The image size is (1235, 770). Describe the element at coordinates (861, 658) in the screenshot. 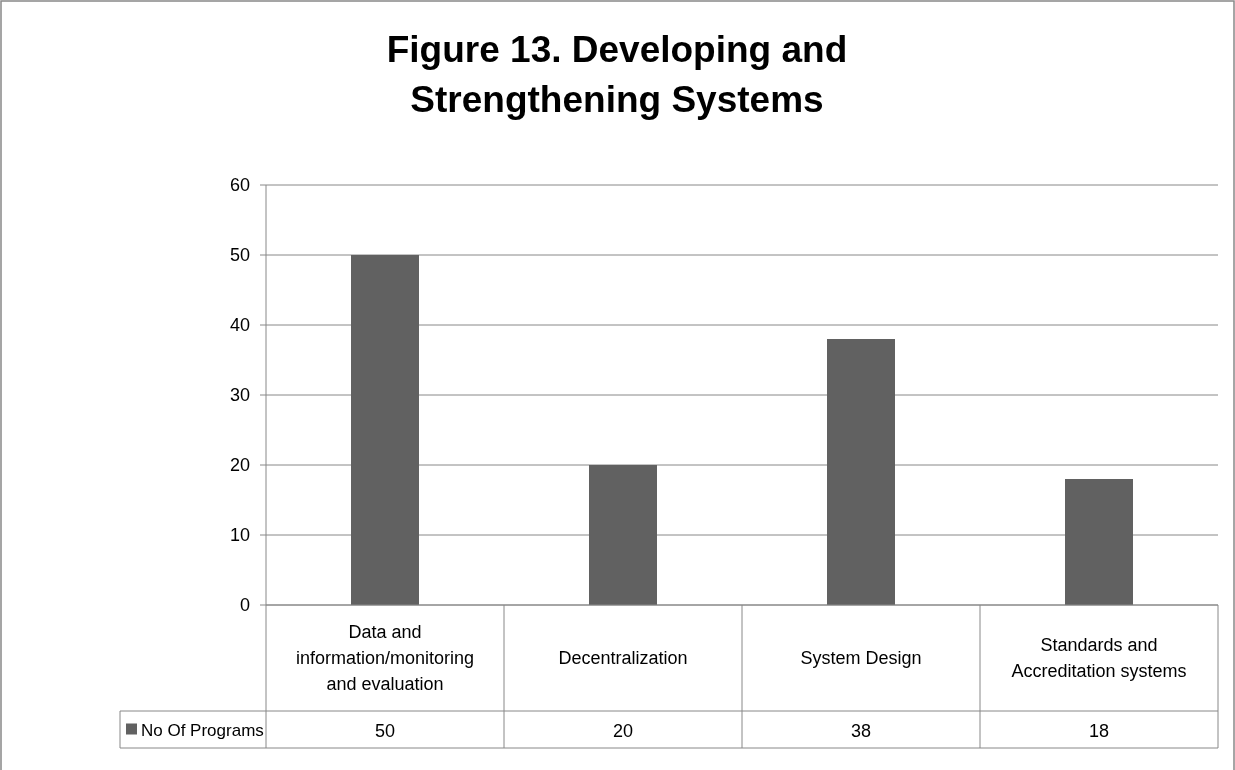

I see `x-tick-label: System Design` at that location.